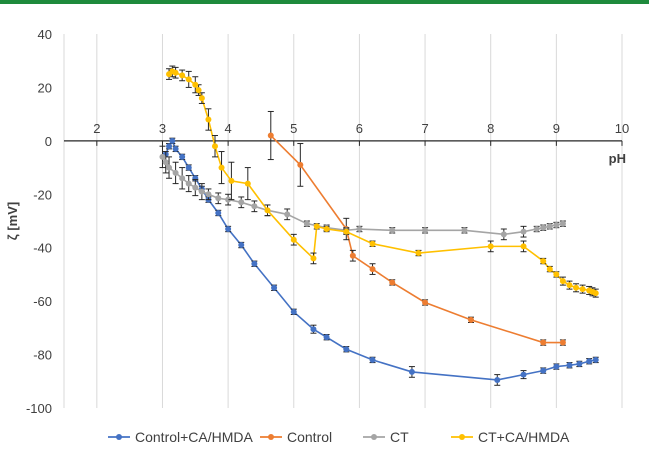  Describe the element at coordinates (490, 128) in the screenshot. I see `x-tick-label: 8` at that location.